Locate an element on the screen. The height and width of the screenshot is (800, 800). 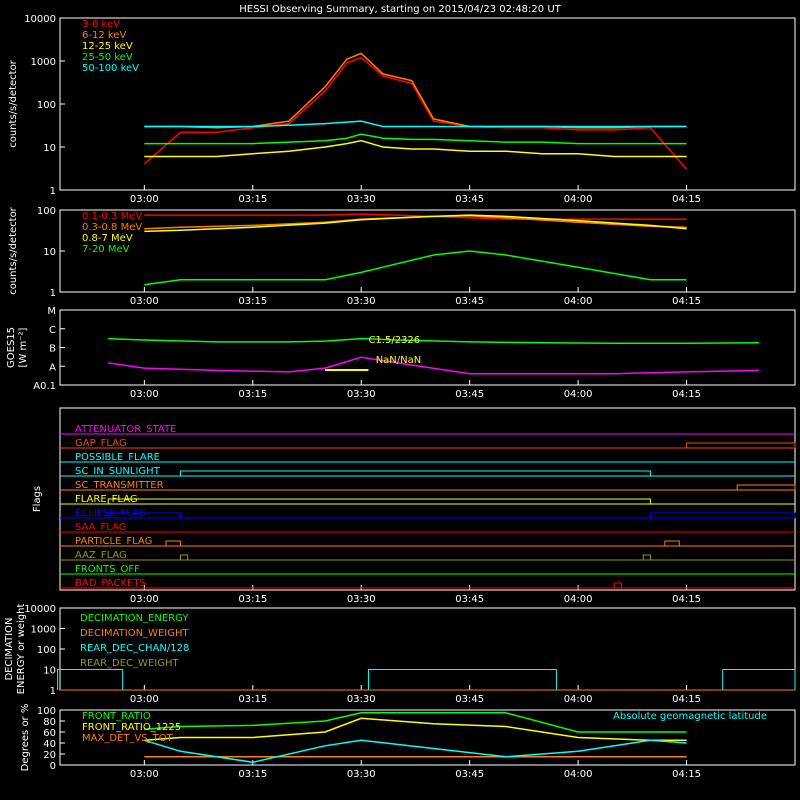
xray-legend-3: 25-50 keV is located at coordinates (107, 57).